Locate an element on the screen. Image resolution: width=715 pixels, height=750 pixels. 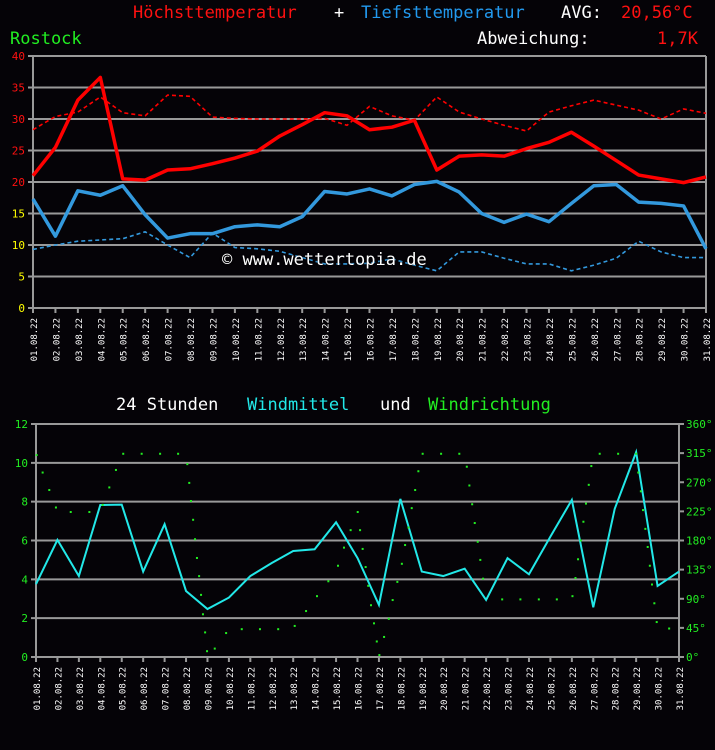
y-tick-label: 12 is located at coordinates (21, 424).